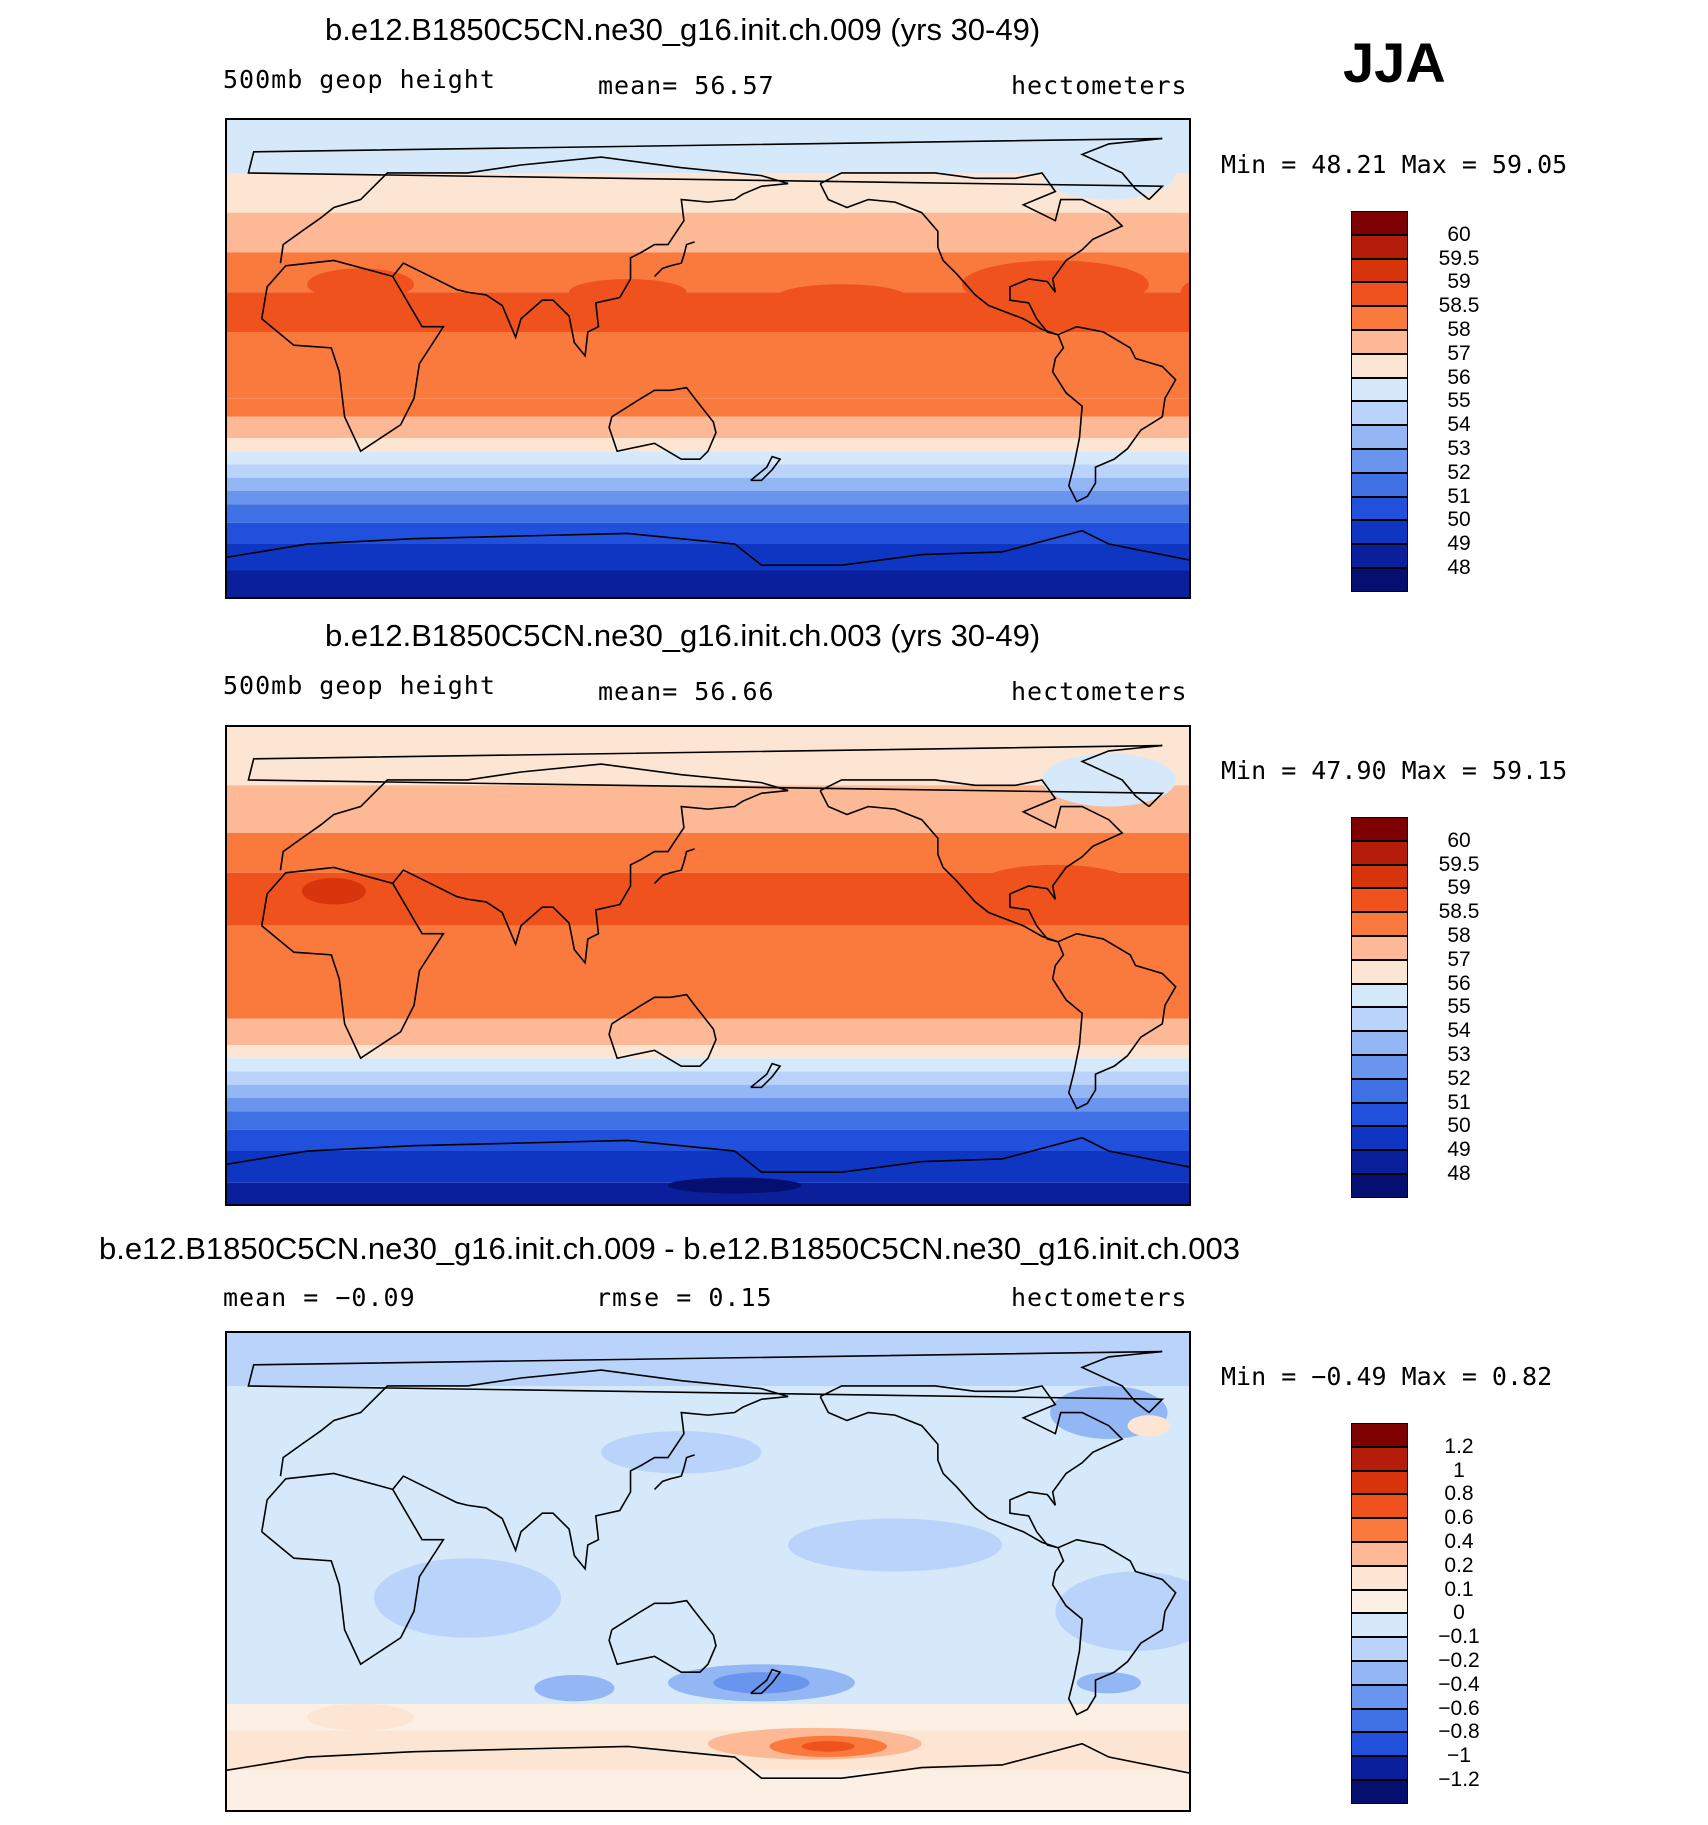  Describe the element at coordinates (1099, 1297) in the screenshot. I see `panel-3-units-label: hectometers` at that location.